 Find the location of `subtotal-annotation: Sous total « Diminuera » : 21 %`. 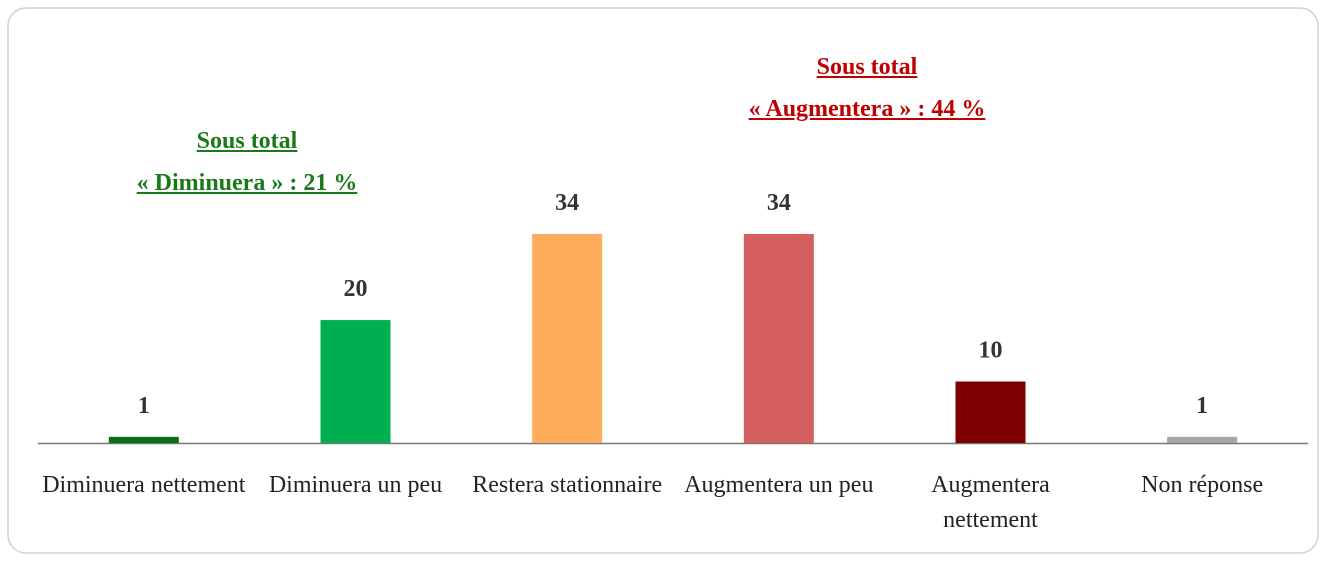

subtotal-annotation: Sous total « Diminuera » : 21 % is located at coordinates (247, 162).